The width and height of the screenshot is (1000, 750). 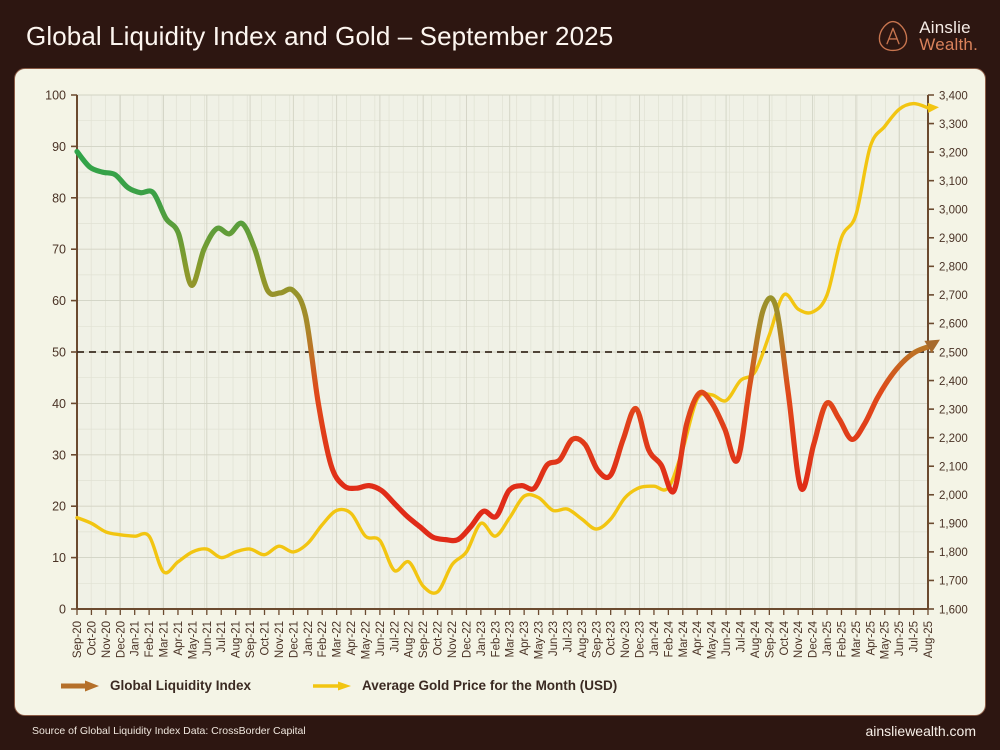 I want to click on svg-text: Jul-24, so click(x=741, y=636).